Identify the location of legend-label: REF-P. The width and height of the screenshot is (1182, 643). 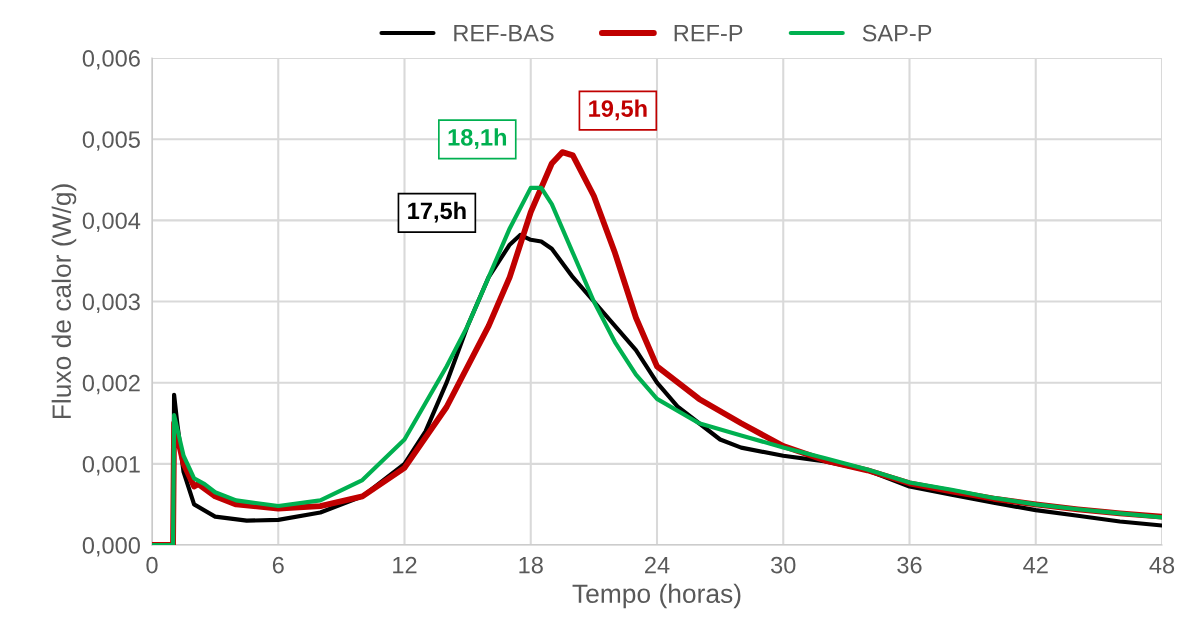
(708, 33).